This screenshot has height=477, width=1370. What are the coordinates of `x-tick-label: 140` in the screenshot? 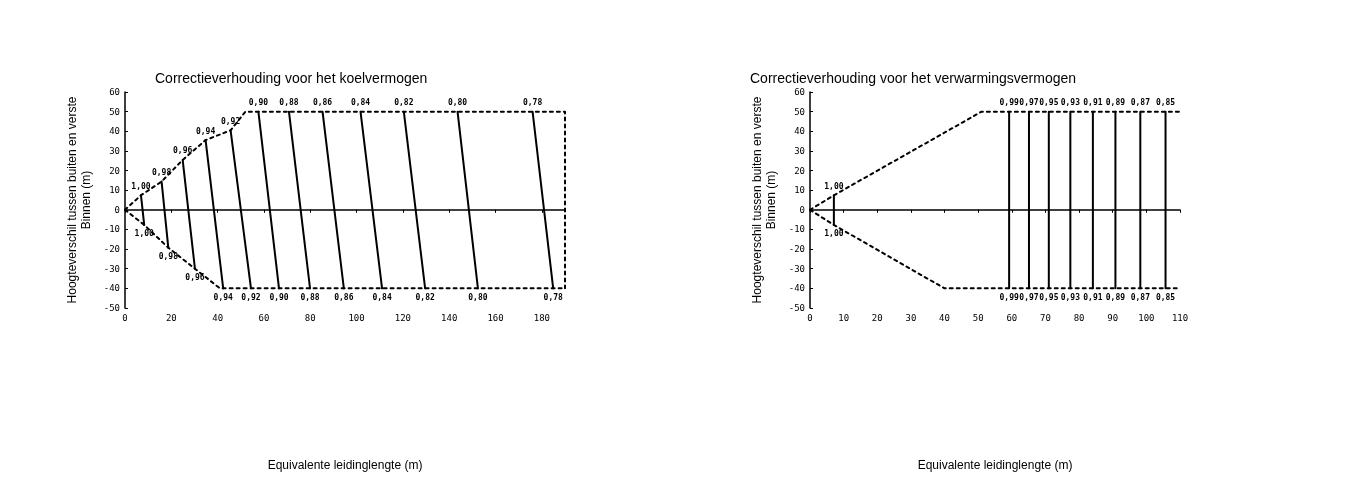 It's located at (449, 317).